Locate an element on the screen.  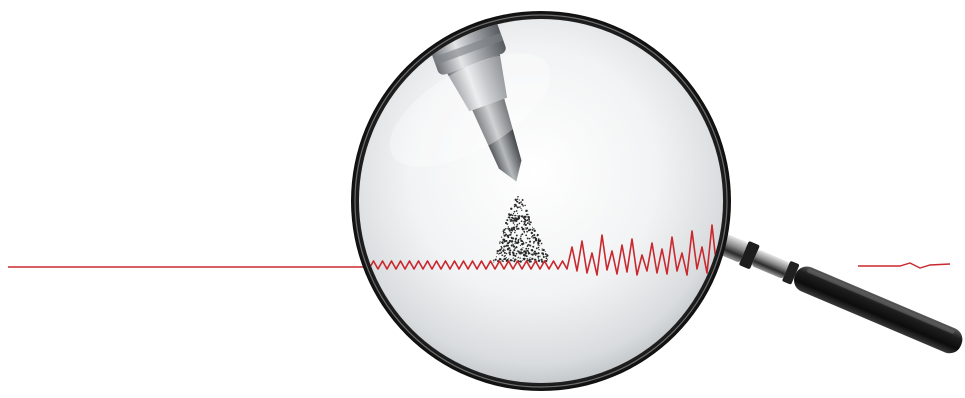
magnified-signal-trace is located at coordinates (541, 247).